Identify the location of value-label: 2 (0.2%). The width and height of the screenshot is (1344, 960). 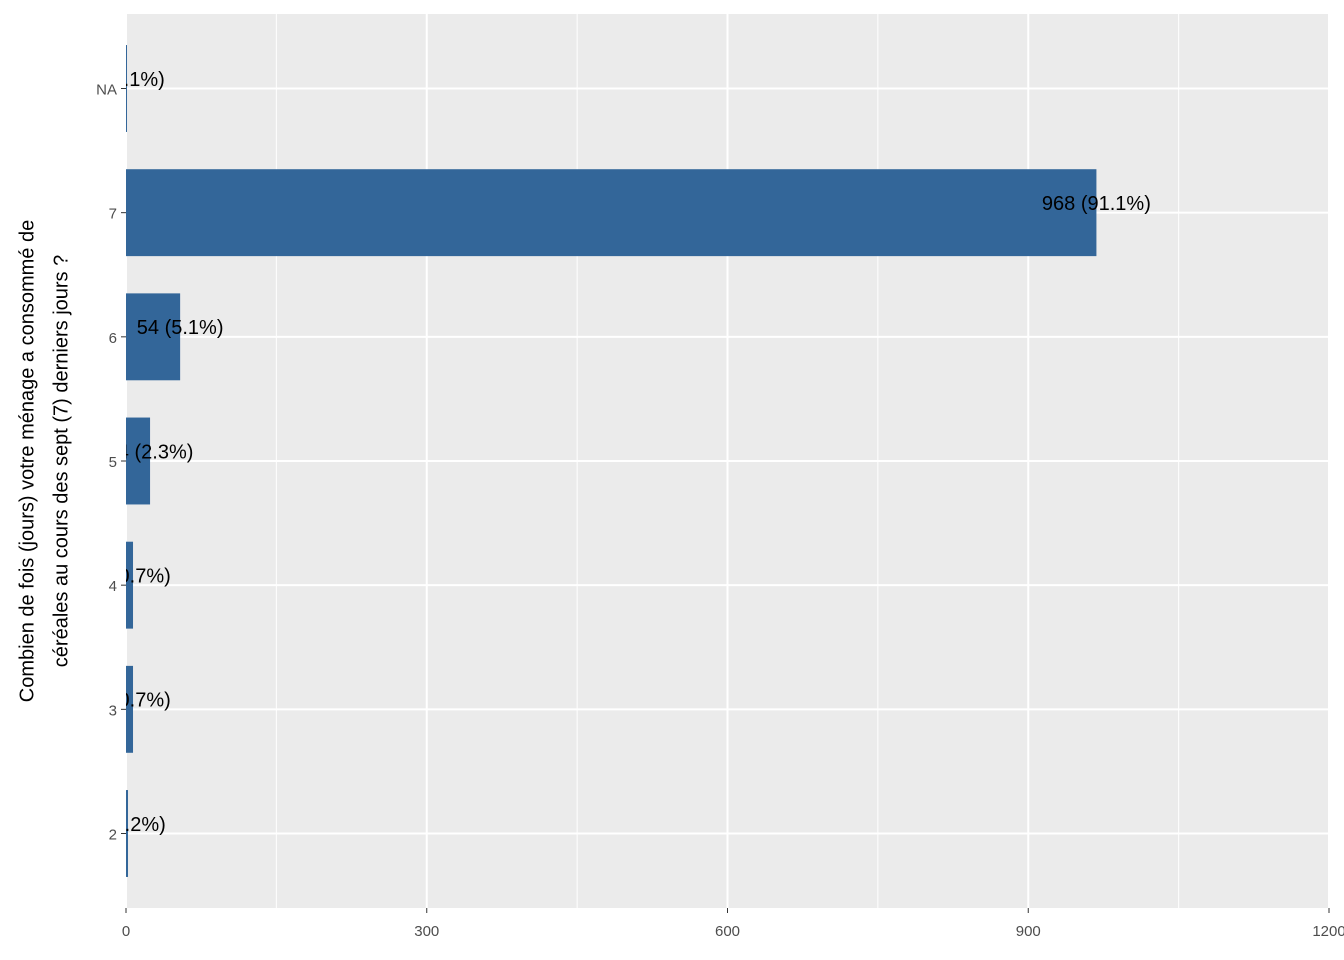
(128, 825).